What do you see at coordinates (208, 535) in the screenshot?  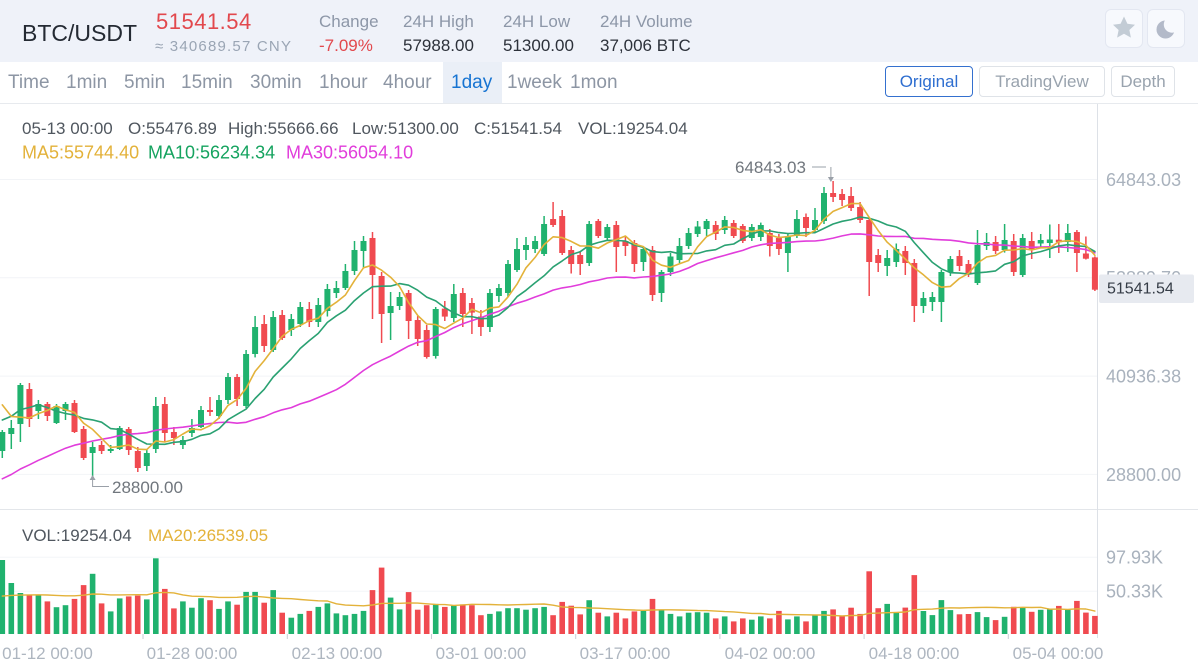 I see `svg-text: MA20:26539.05` at bounding box center [208, 535].